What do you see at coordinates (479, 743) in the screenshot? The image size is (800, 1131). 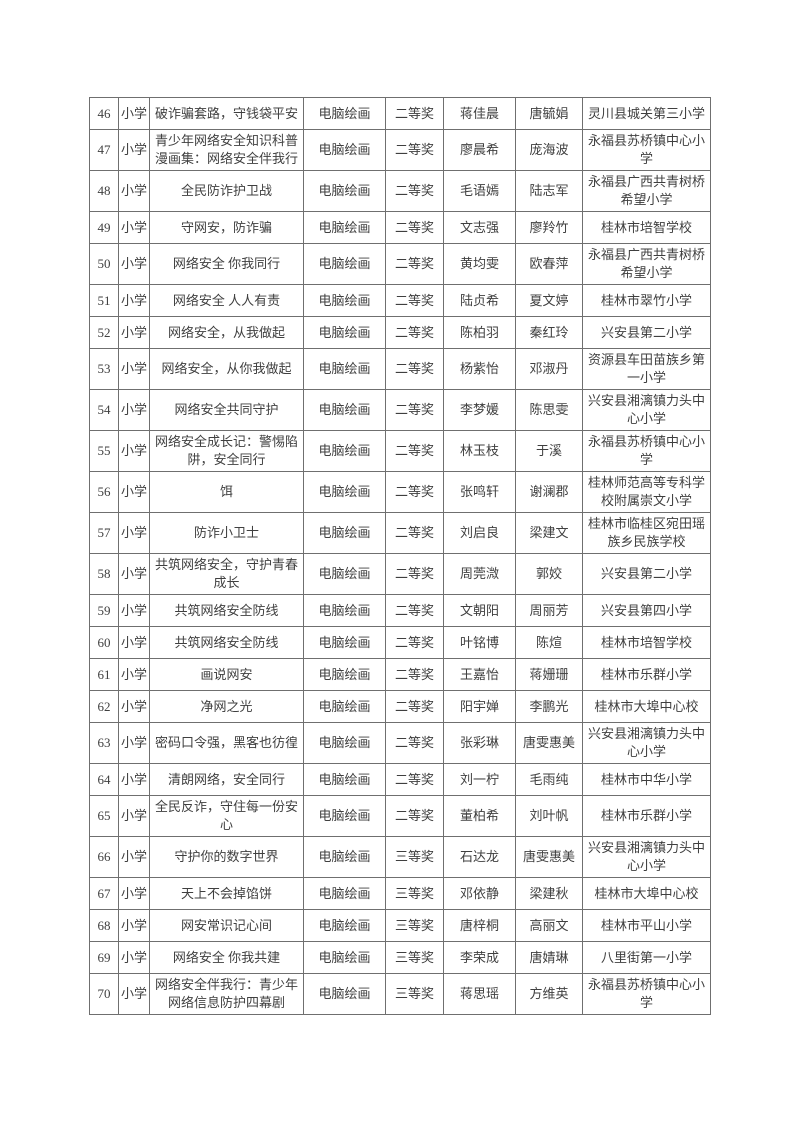 I see `cell-author-name: 张彩琳` at bounding box center [479, 743].